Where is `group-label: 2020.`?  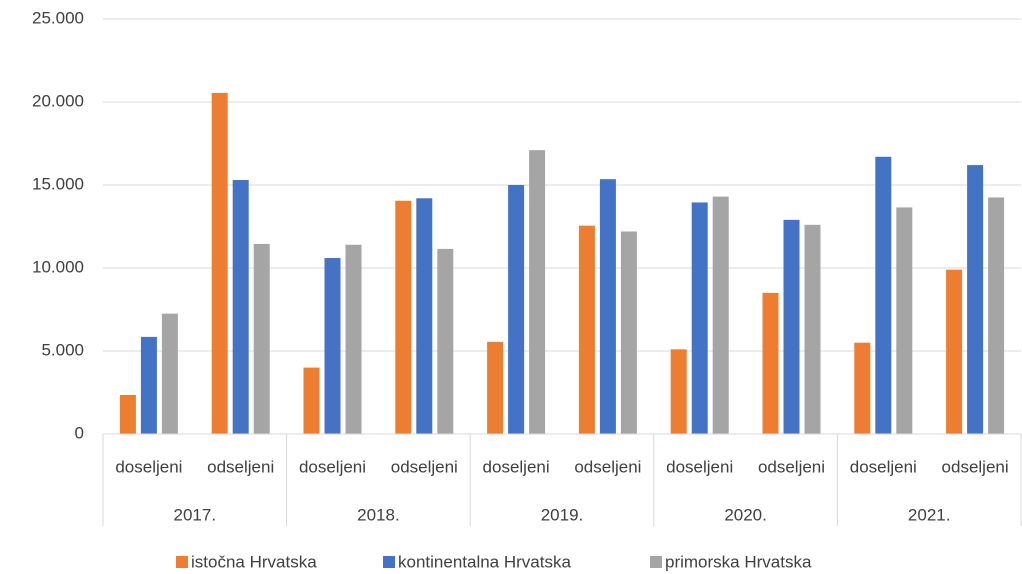
group-label: 2020. is located at coordinates (745, 514).